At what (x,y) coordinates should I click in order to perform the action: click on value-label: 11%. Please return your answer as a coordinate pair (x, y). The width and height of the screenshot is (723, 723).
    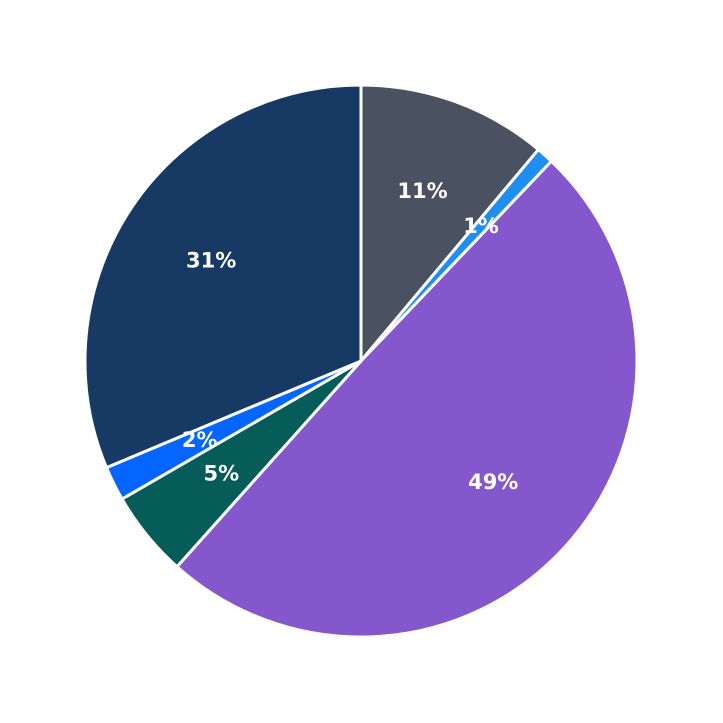
    Looking at the image, I should click on (422, 191).